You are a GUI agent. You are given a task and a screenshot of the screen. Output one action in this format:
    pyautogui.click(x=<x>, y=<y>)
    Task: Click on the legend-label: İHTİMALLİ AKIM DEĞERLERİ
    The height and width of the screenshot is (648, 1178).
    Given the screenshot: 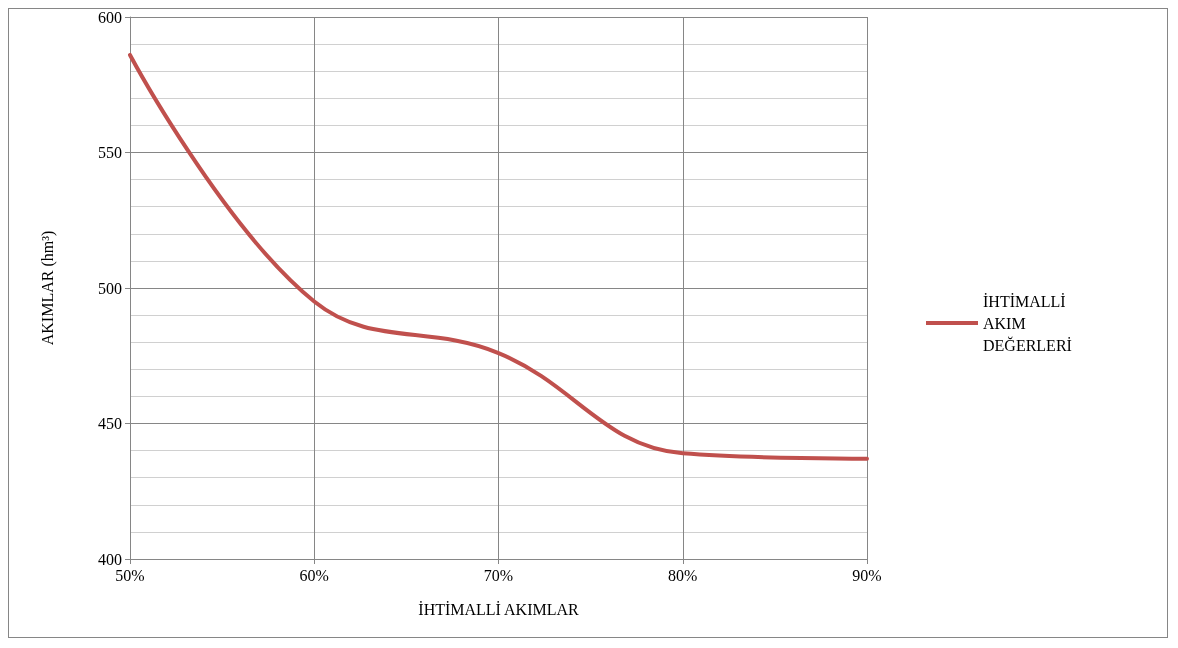 What is the action you would take?
    pyautogui.click(x=1027, y=323)
    